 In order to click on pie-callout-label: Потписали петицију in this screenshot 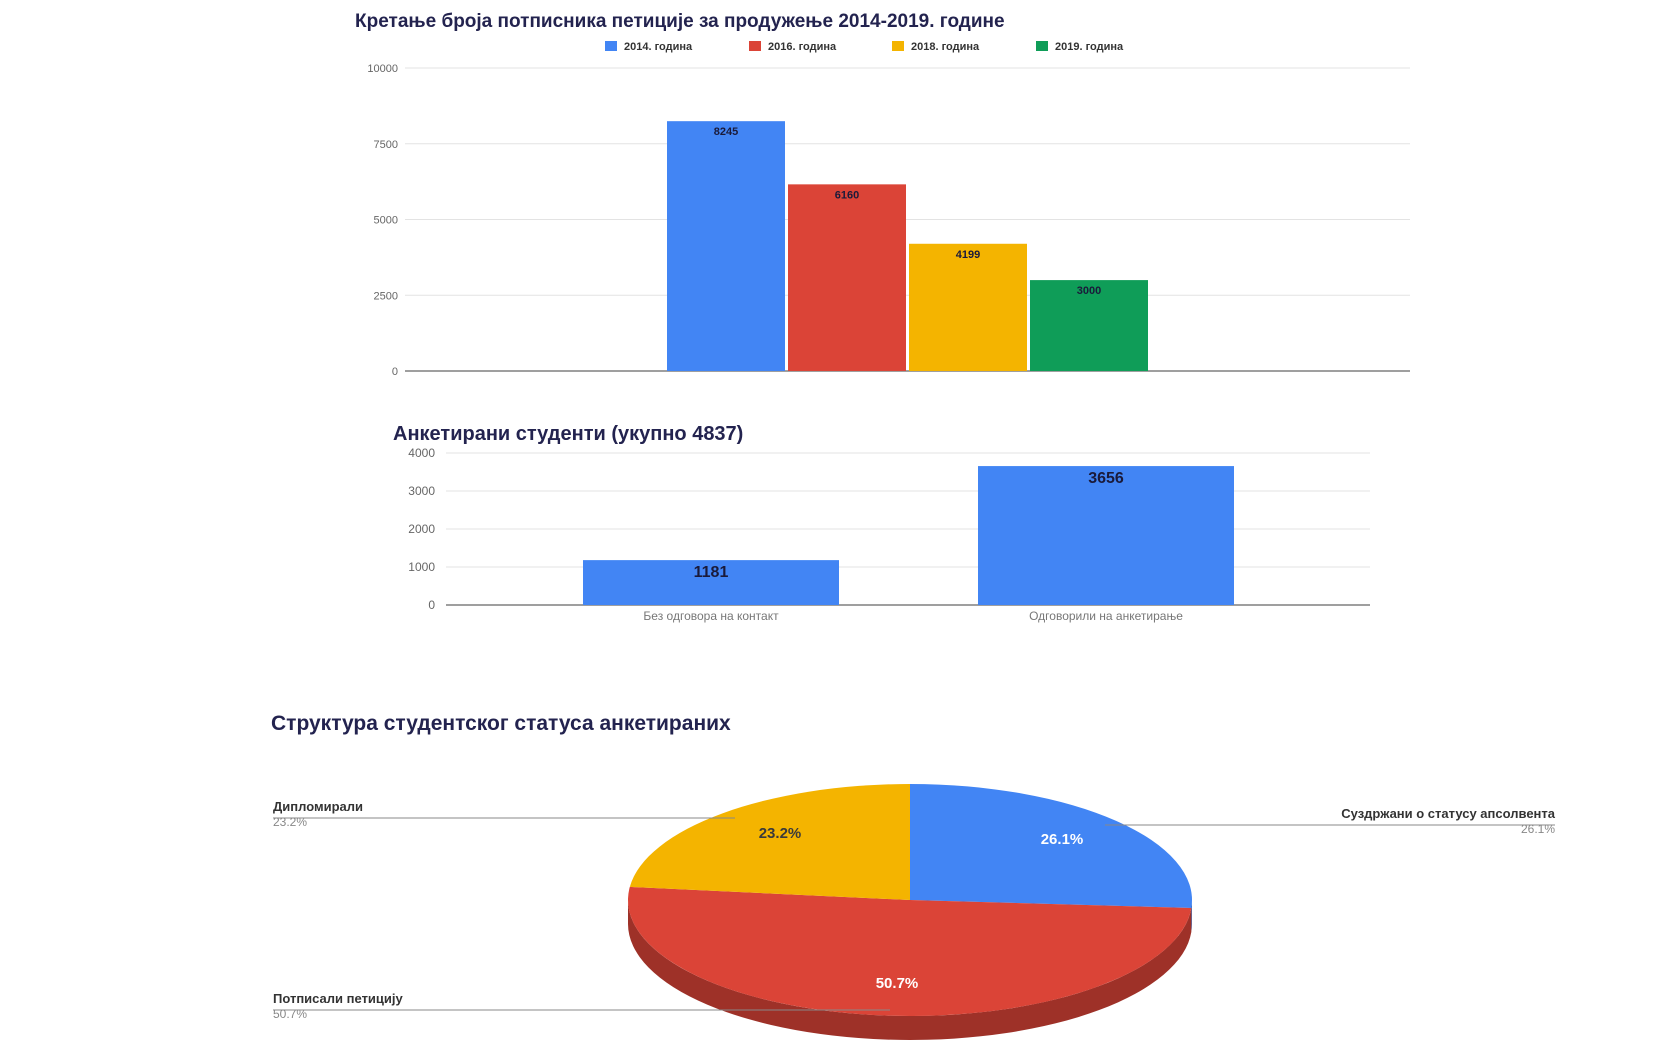, I will do `click(338, 998)`.